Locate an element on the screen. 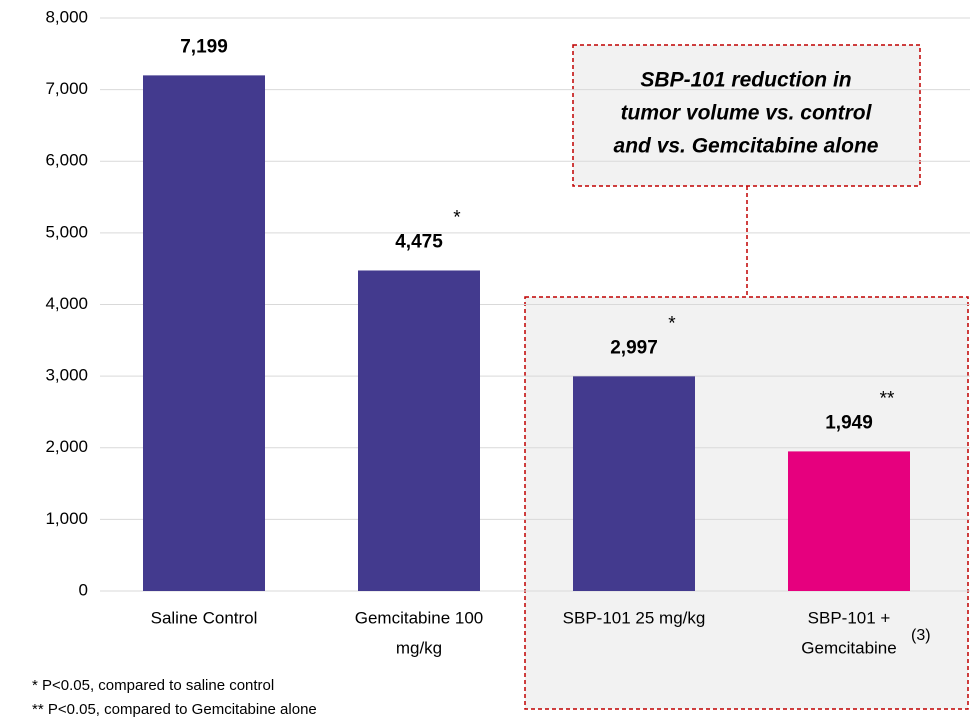 The height and width of the screenshot is (721, 972). y-tick-label: 6,000 is located at coordinates (66, 160).